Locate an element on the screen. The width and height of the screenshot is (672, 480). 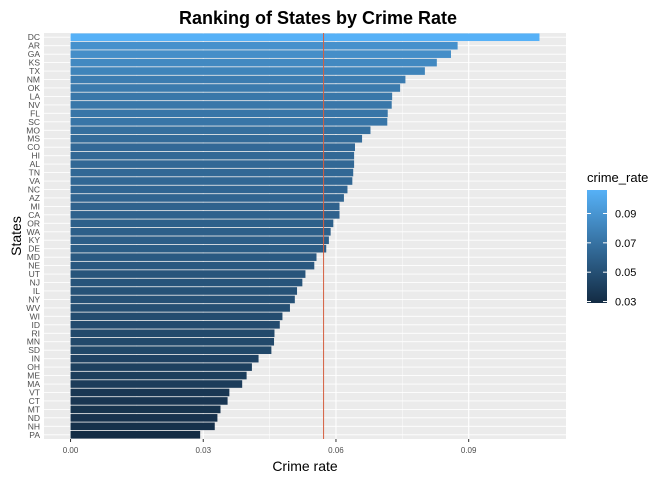
bar-wi is located at coordinates (176, 316).